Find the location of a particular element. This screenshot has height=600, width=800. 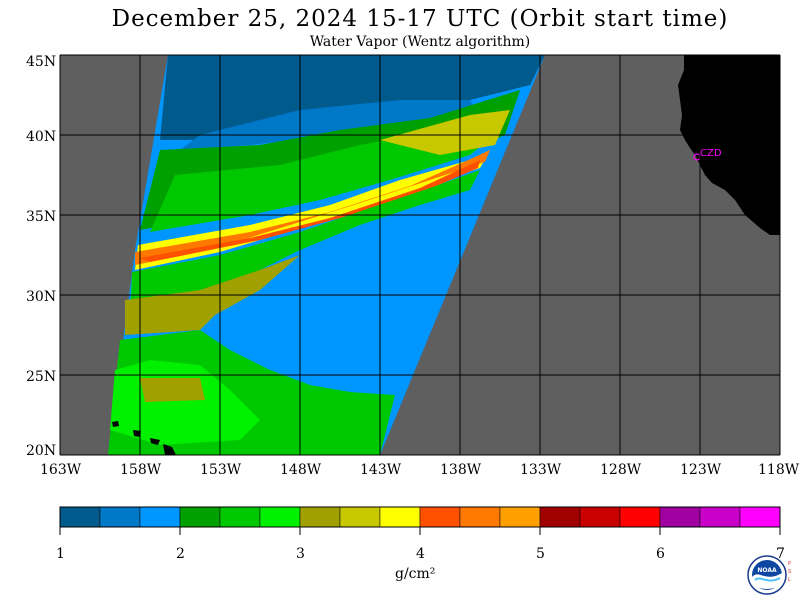

california-land is located at coordinates (729, 145).